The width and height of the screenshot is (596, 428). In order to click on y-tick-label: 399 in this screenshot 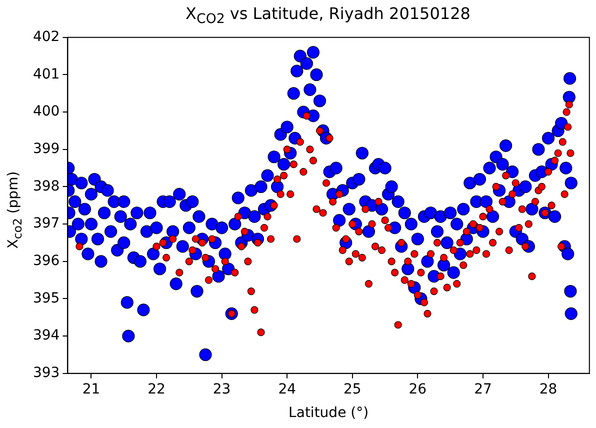, I will do `click(46, 149)`.